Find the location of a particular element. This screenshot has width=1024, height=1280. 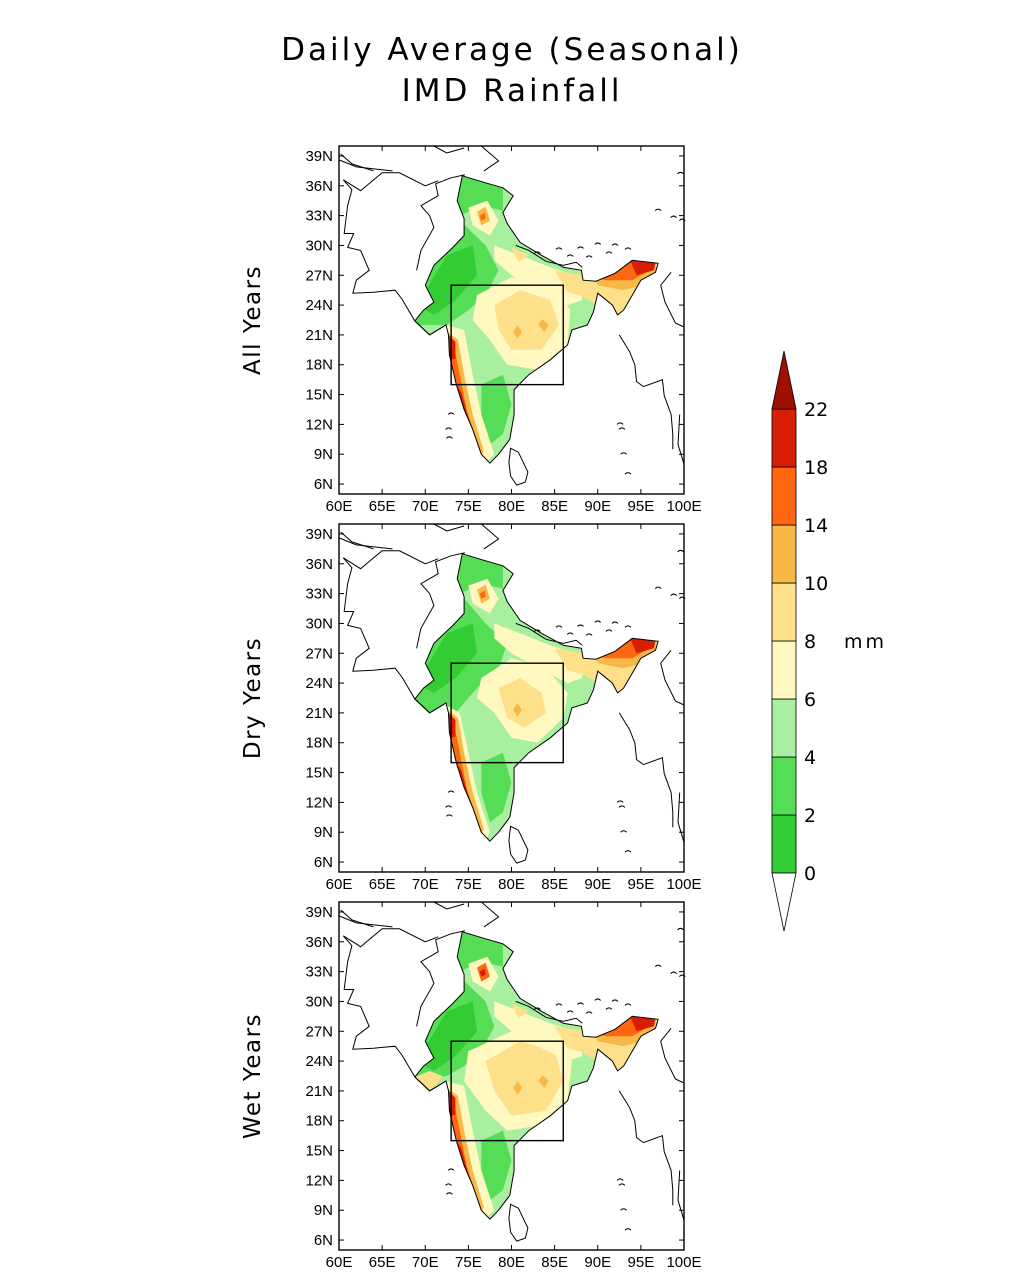

colorbar: 0 2 4 6 8 10 14 18 22 mm is located at coordinates (829, 641).